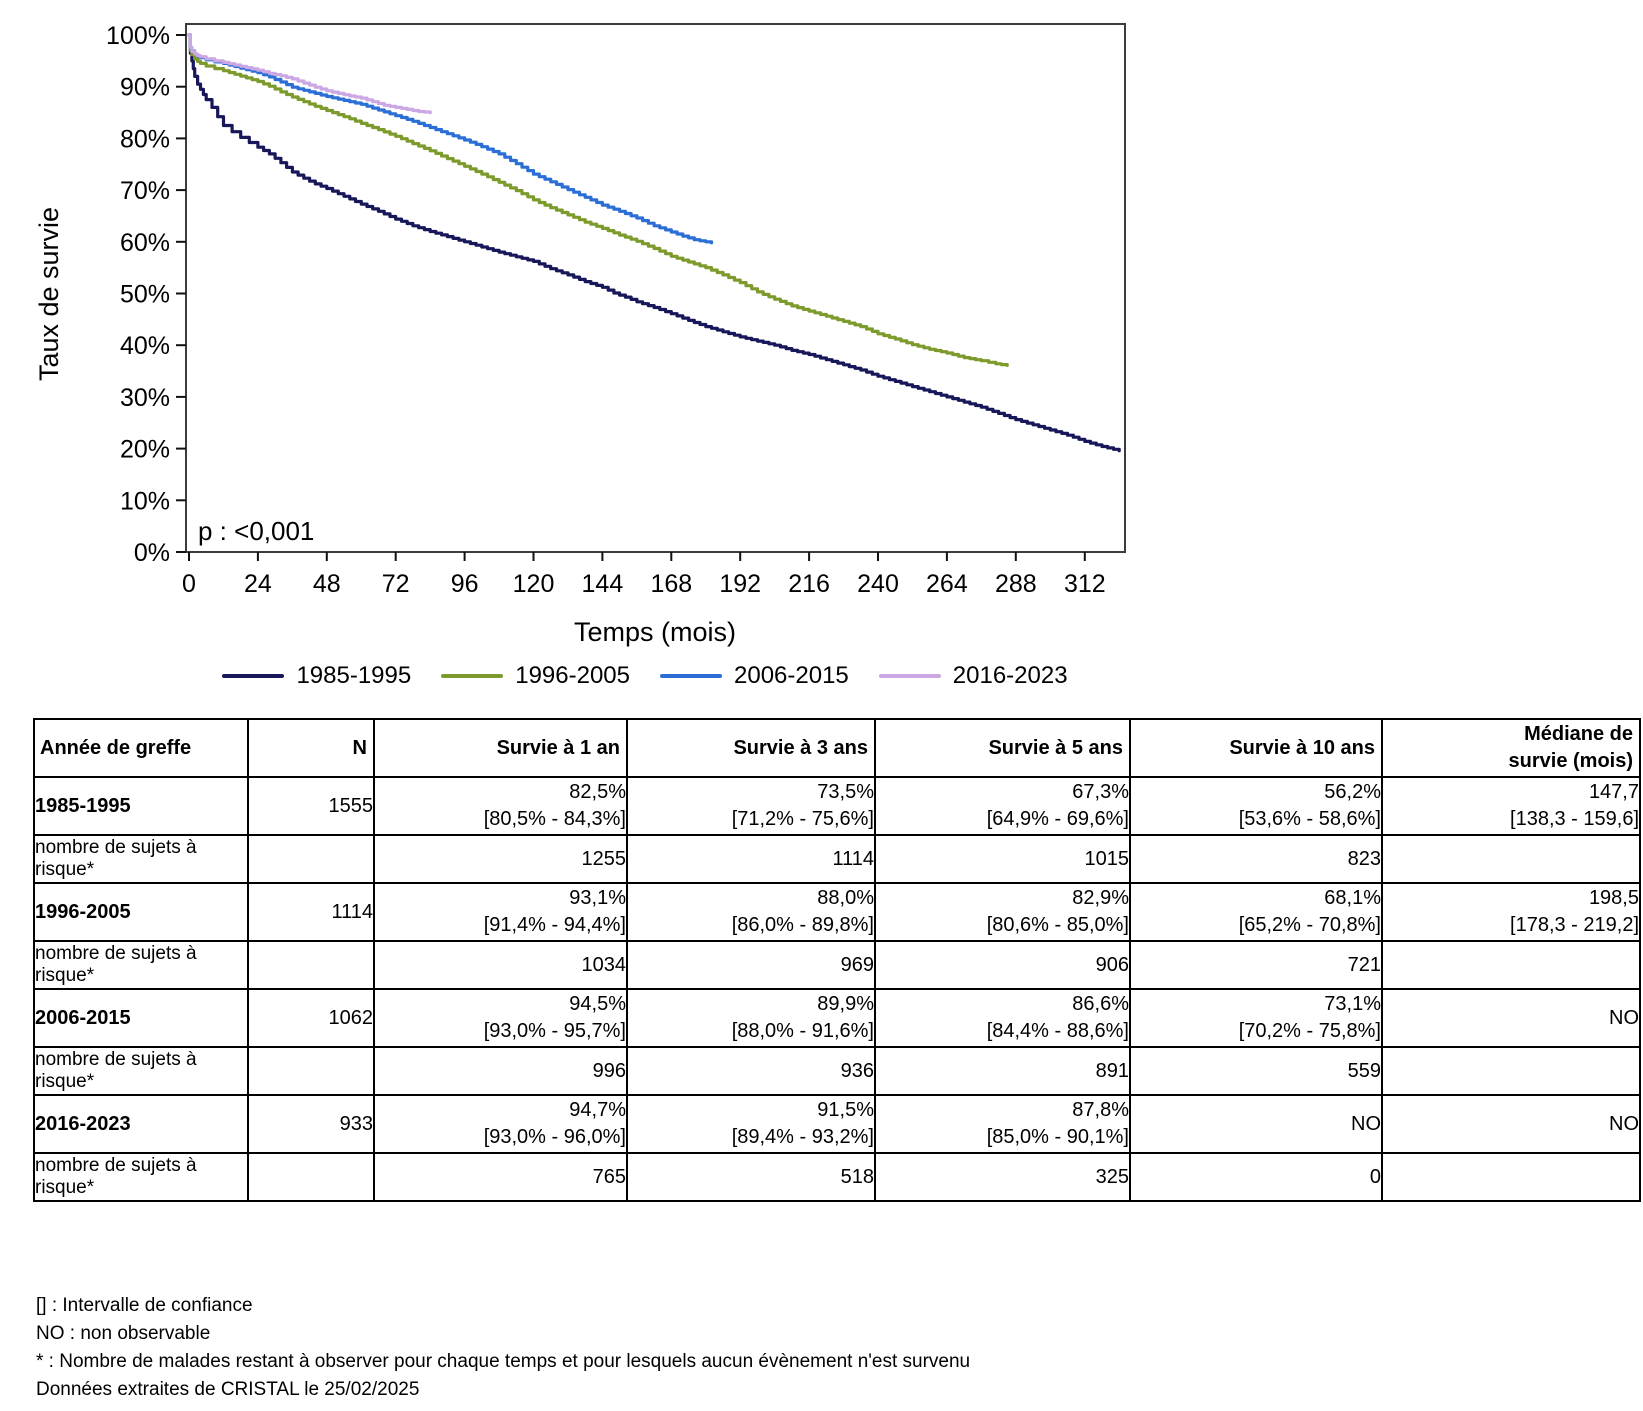  What do you see at coordinates (845, 1110) in the screenshot?
I see `cell-value: 91,5%` at bounding box center [845, 1110].